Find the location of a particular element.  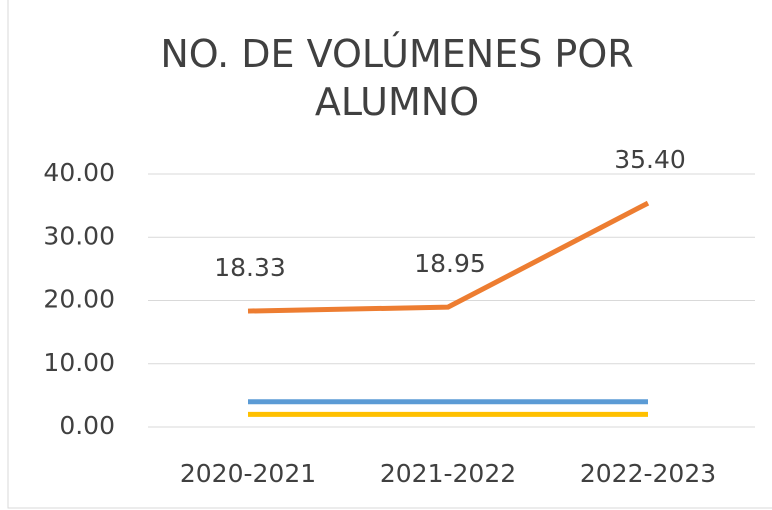

data-label: 18.95 is located at coordinates (450, 263).